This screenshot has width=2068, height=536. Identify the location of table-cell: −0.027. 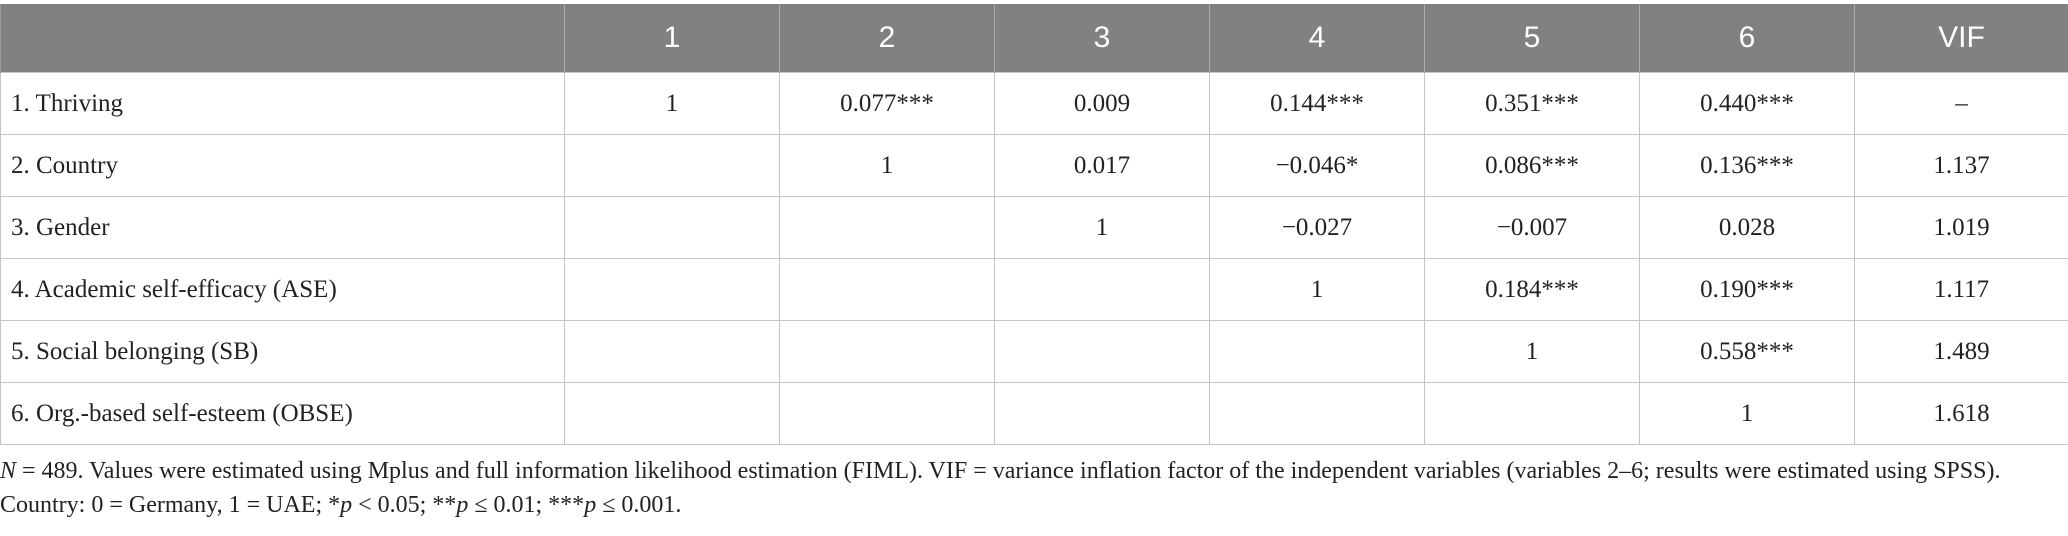
(1317, 227).